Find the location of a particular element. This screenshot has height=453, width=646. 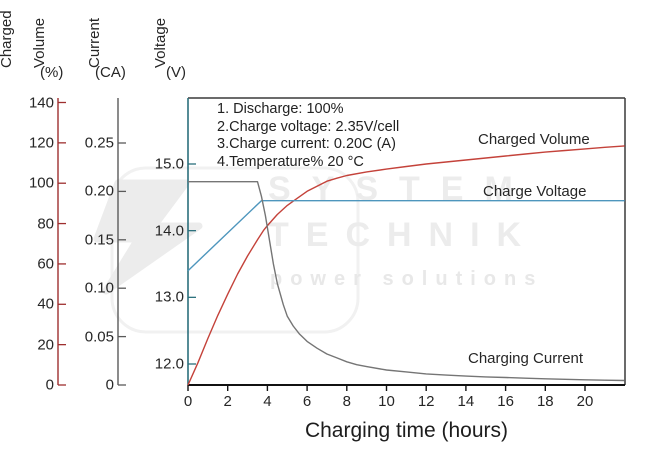

watermark-tagline: power solutions is located at coordinates (407, 279).